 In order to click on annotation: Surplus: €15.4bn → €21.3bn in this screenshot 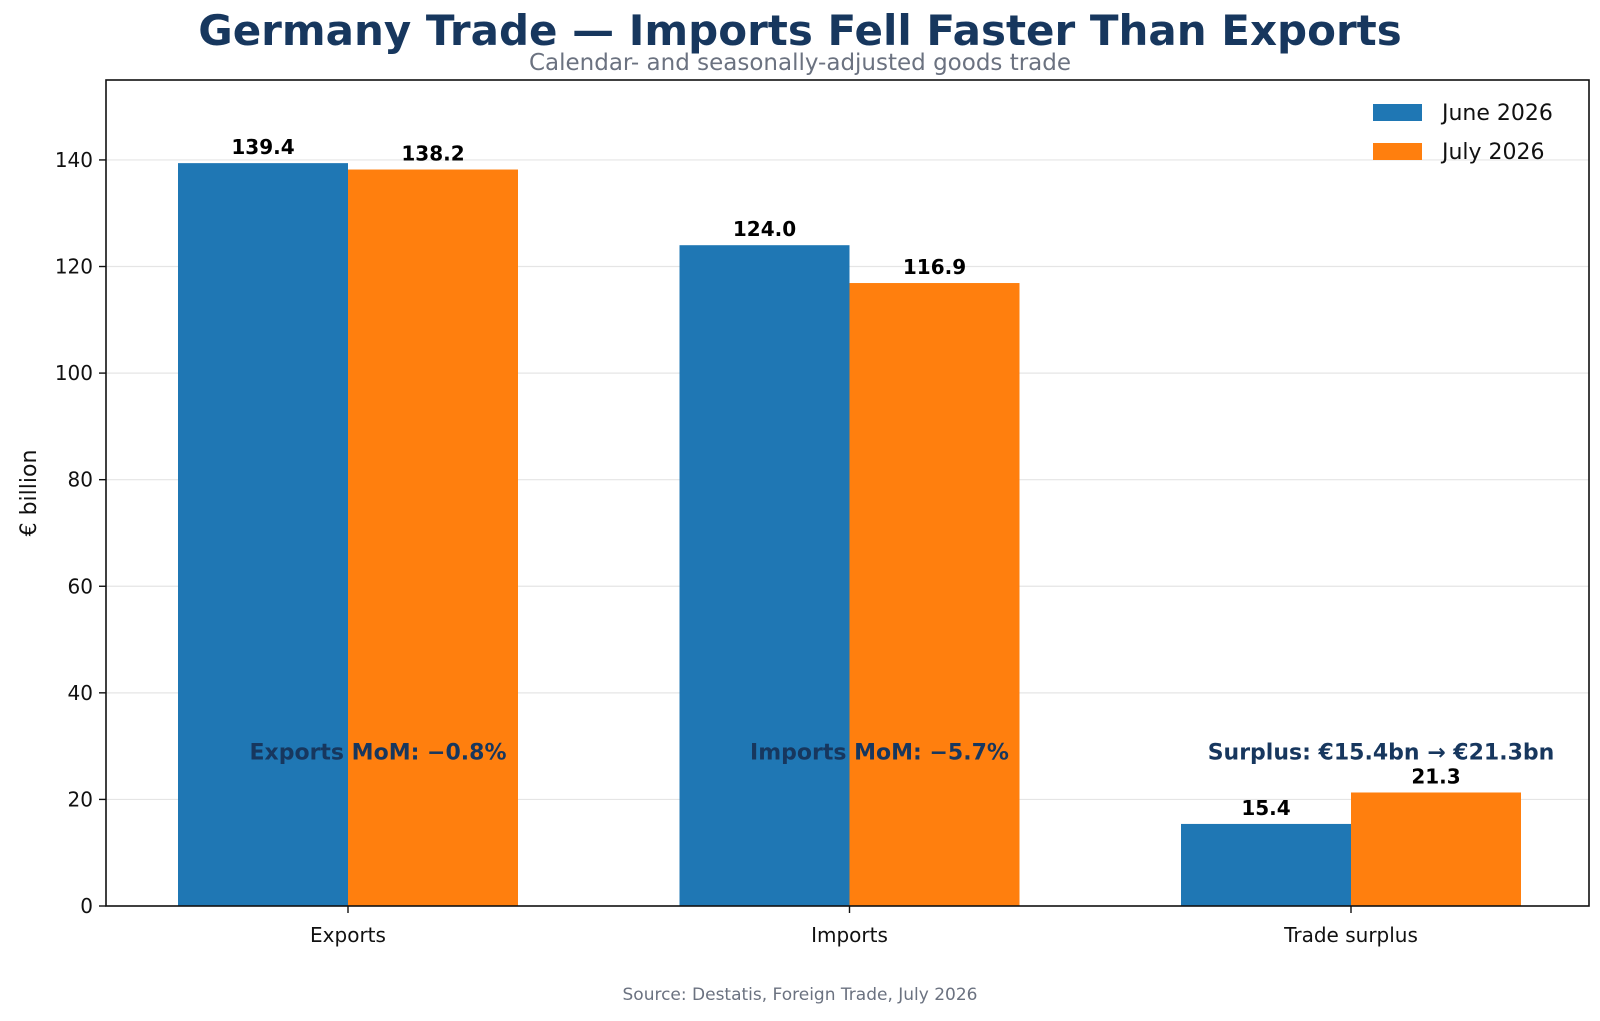, I will do `click(1381, 752)`.